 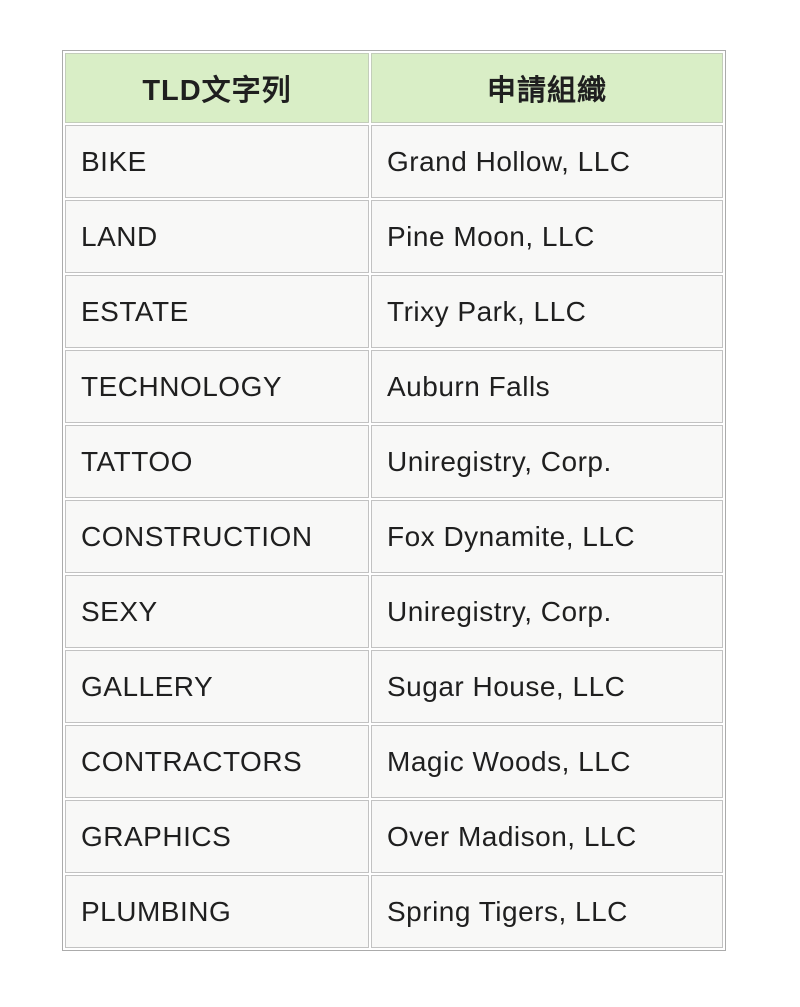 I want to click on table-row: PLUMBING Spring Tigers, LLC, so click(x=394, y=911).